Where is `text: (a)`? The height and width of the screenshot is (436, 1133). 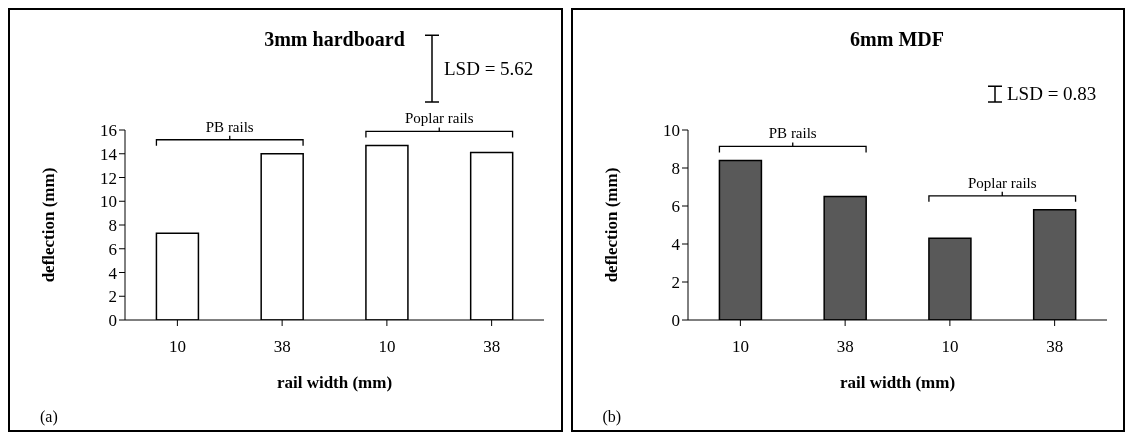
text: (a) is located at coordinates (49, 417).